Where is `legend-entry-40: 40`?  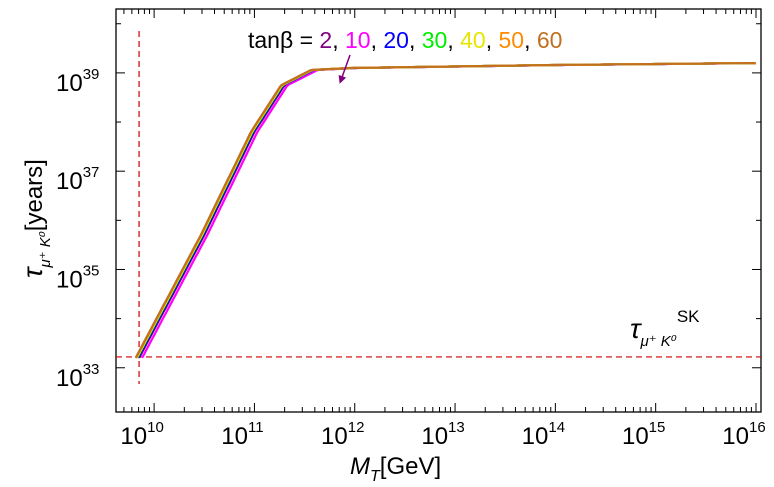 legend-entry-40: 40 is located at coordinates (473, 40).